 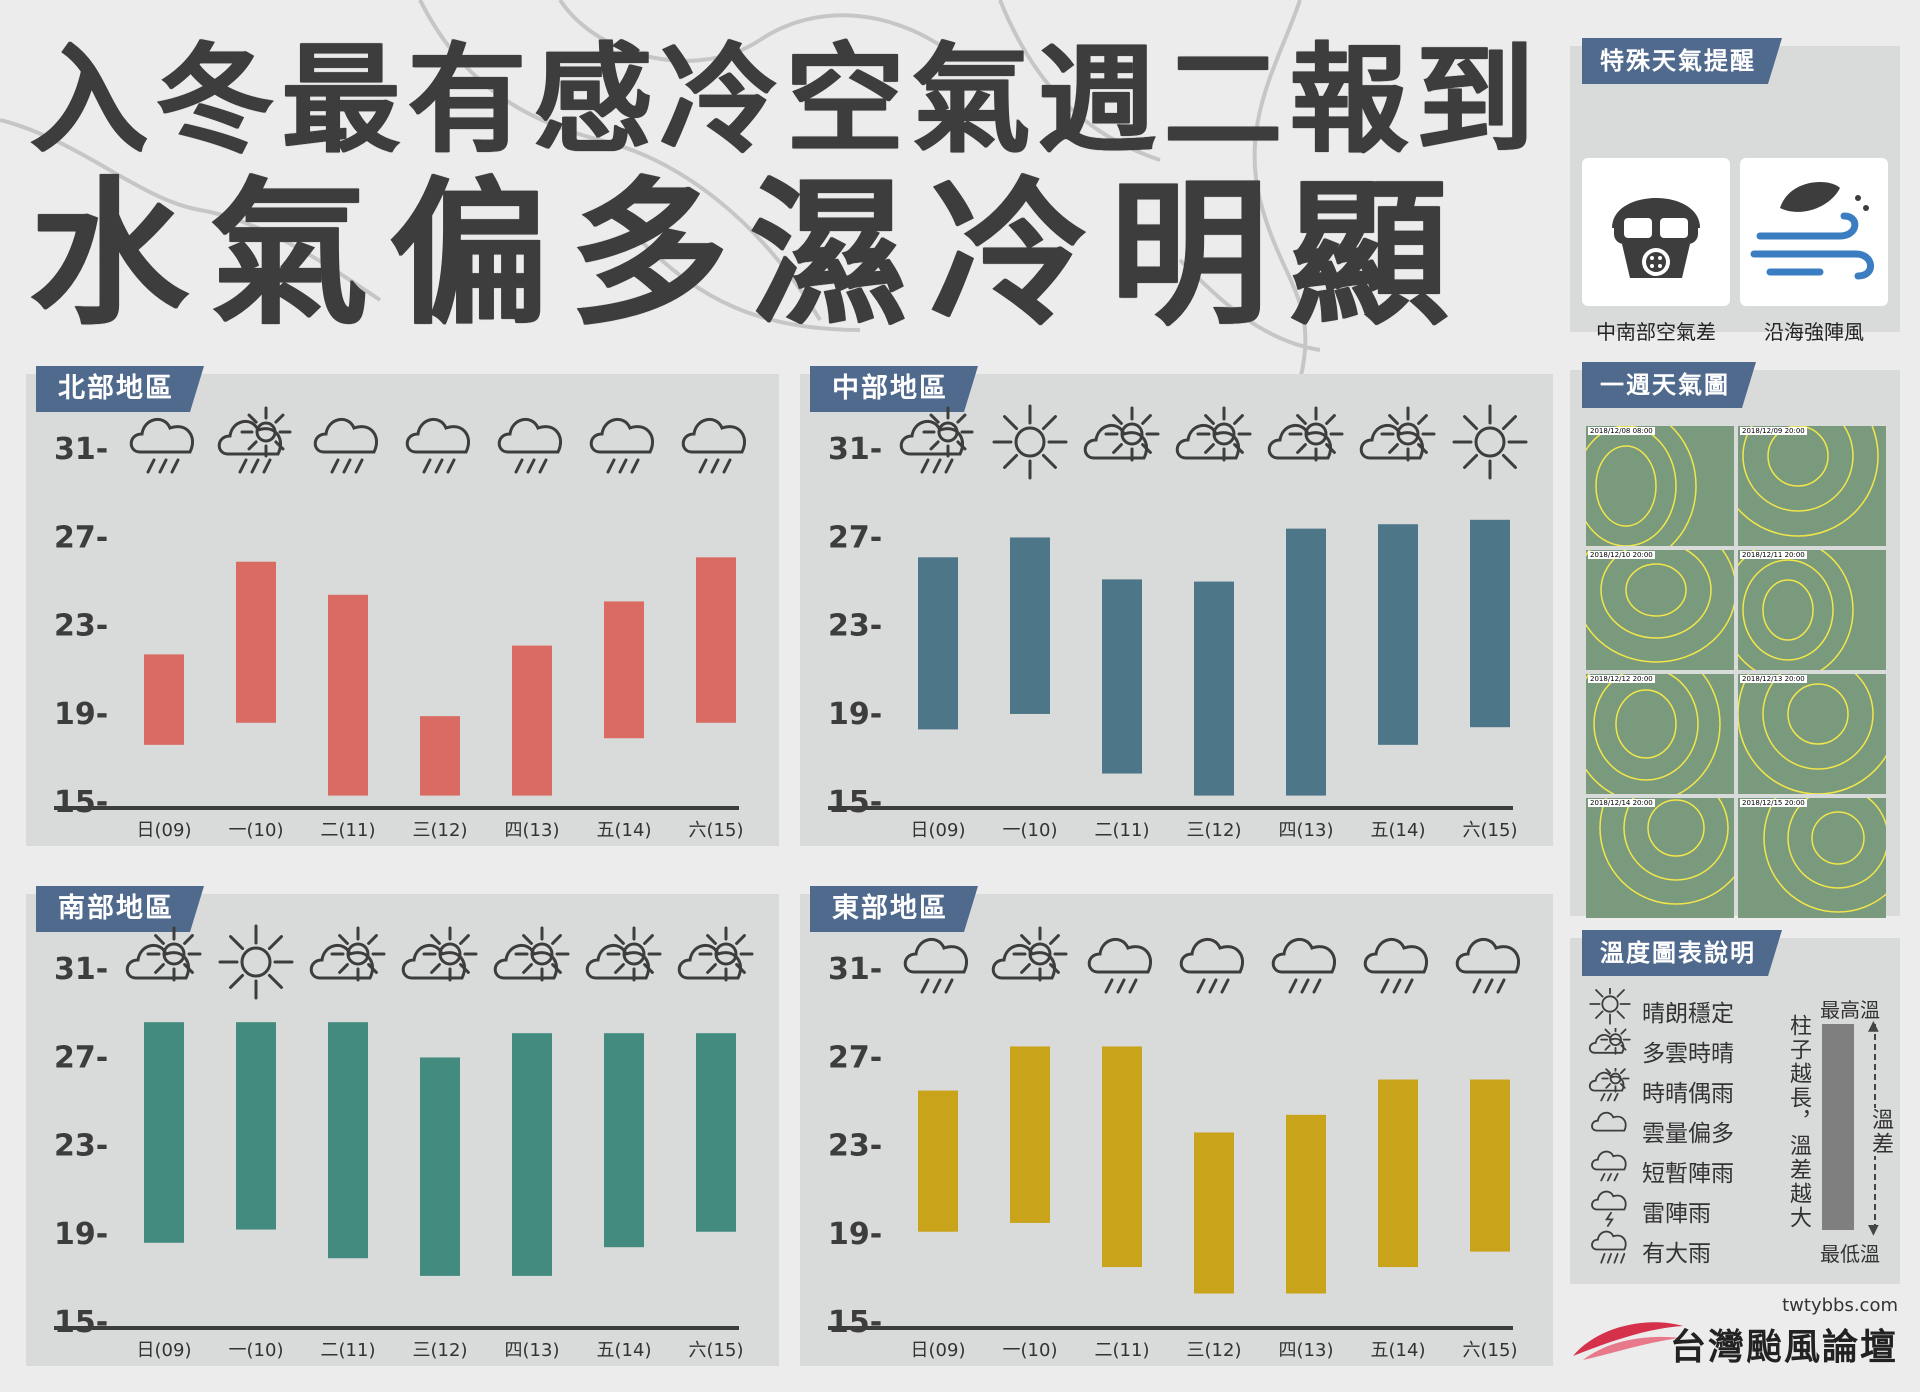 I want to click on map-date-4: 2018/12/11 20:00, so click(x=1773, y=555).